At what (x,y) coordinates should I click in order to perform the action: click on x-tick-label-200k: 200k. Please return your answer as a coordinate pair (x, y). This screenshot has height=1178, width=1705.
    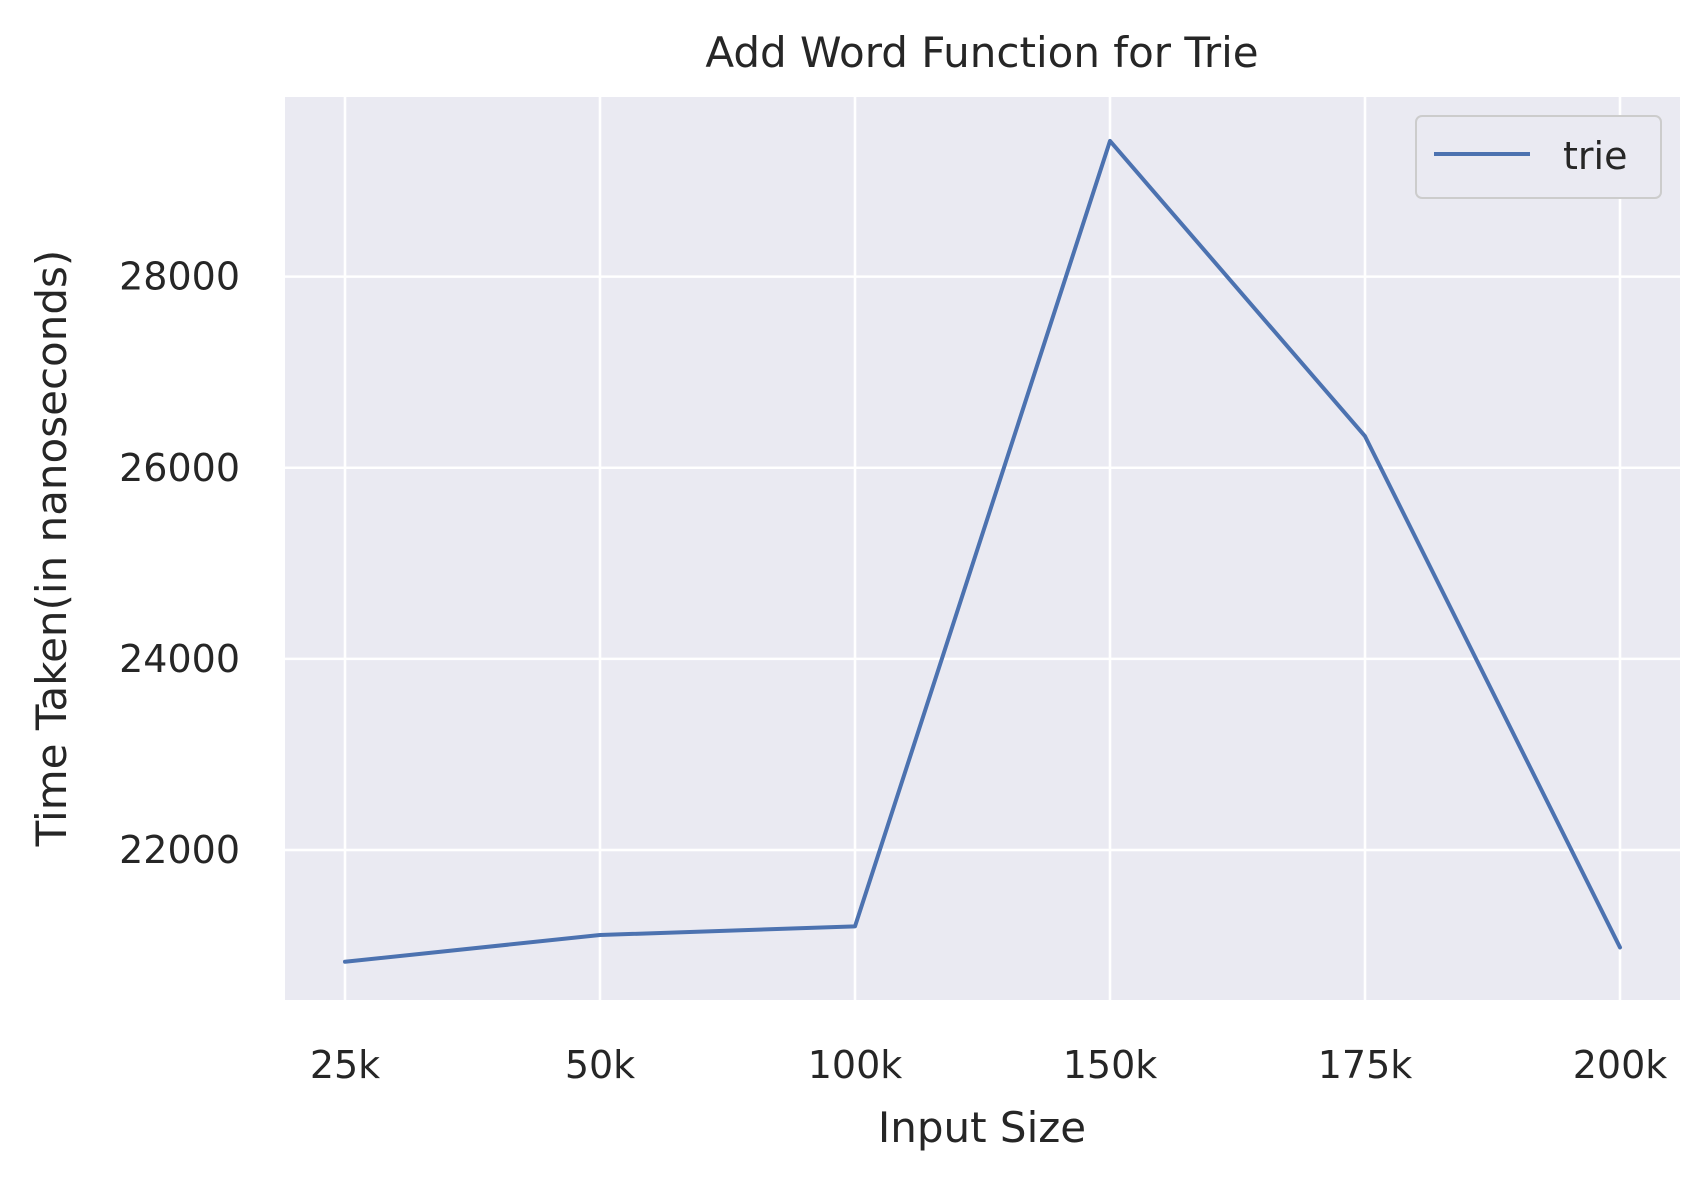
    Looking at the image, I should click on (1620, 1065).